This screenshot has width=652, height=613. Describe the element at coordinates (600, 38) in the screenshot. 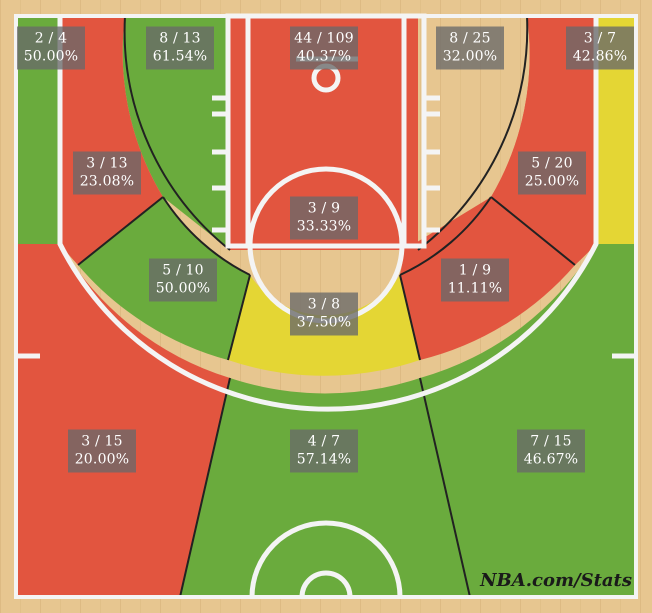

I see `zone-made-attempts: 3 / 7` at that location.